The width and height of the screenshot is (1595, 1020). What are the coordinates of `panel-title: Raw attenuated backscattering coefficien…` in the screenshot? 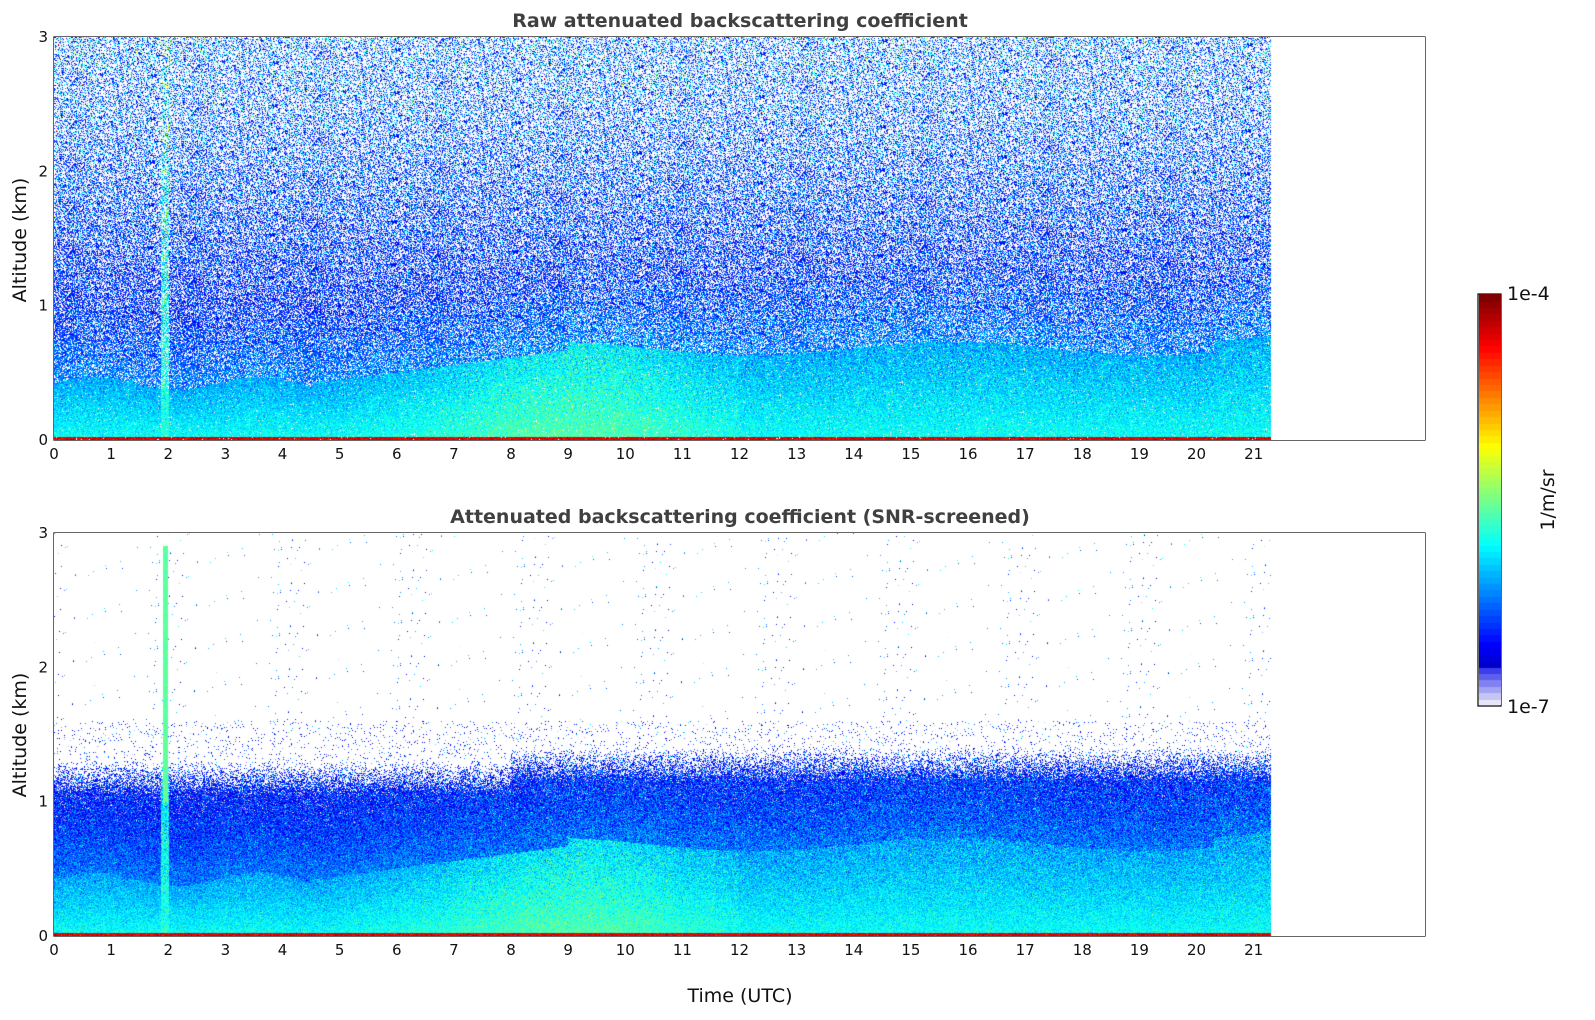 It's located at (740, 21).